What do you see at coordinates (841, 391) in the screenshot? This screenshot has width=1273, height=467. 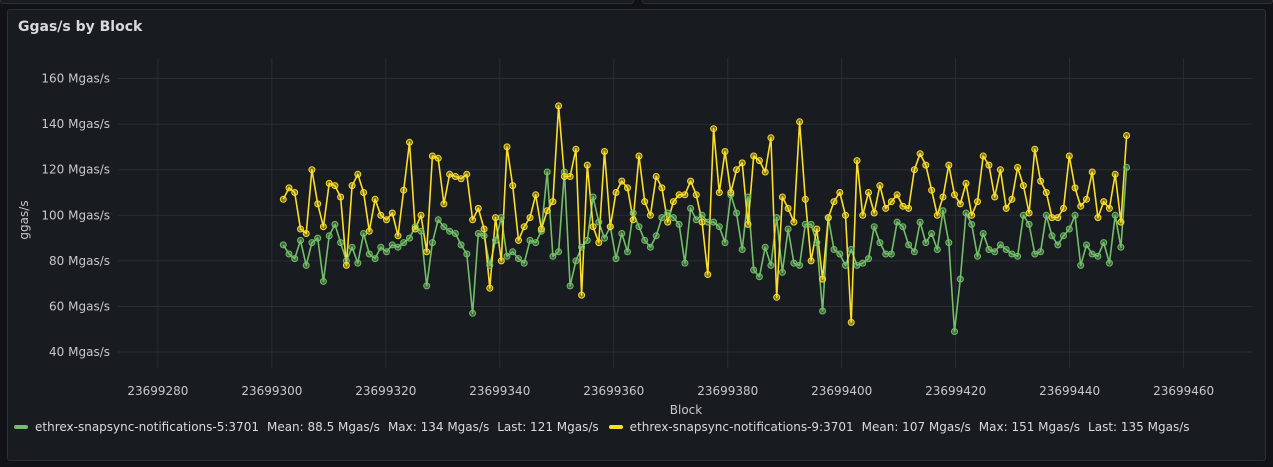 I see `x-tick-label: 23699400` at bounding box center [841, 391].